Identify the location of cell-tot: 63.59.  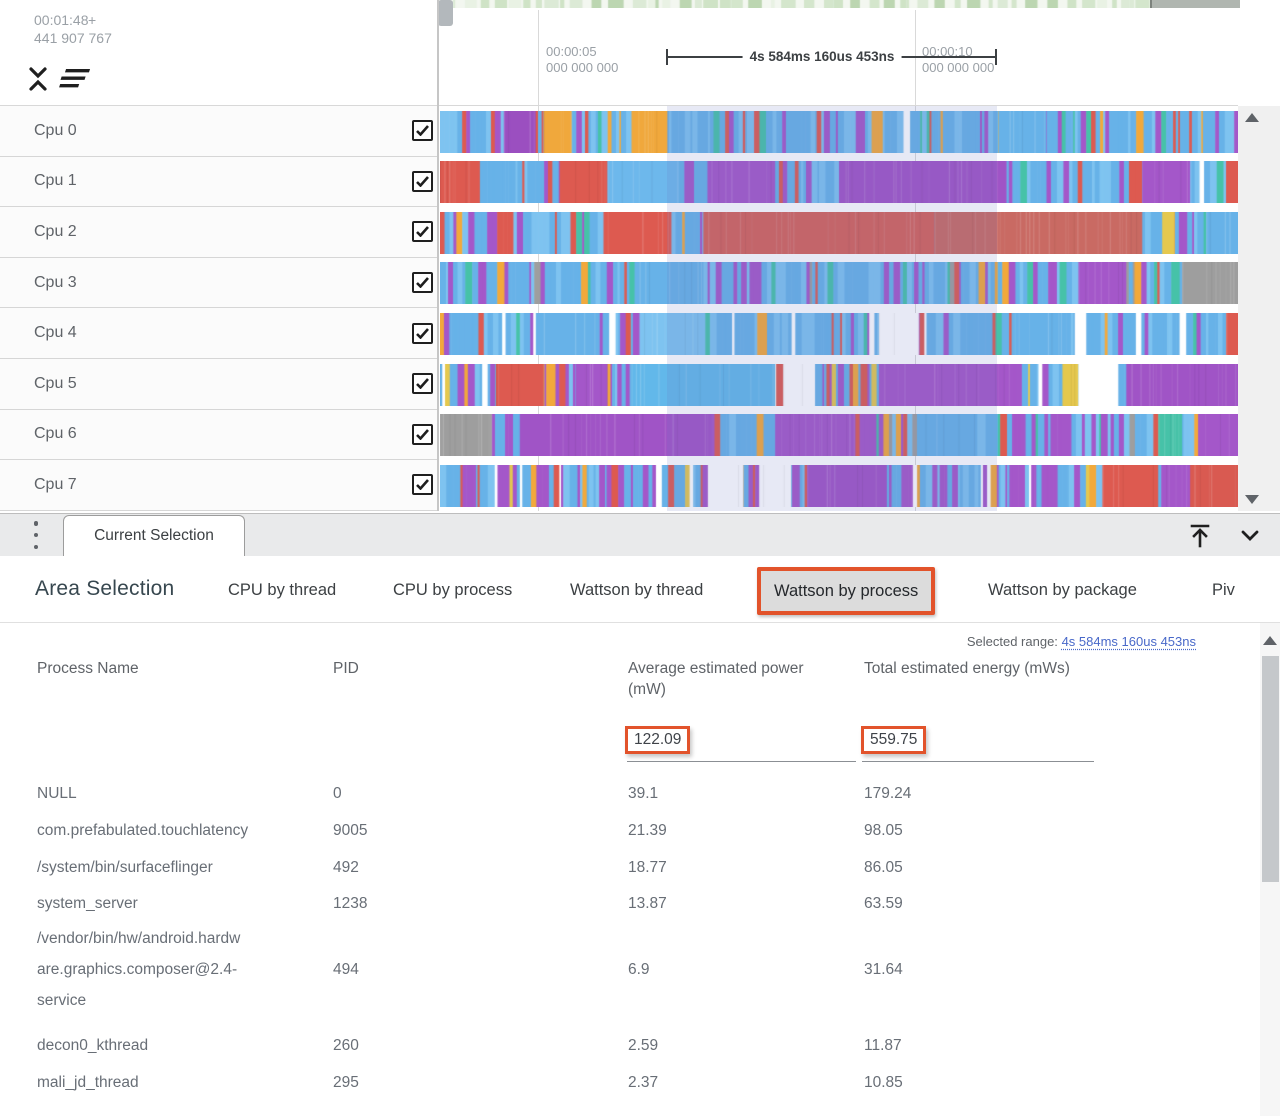
(883, 904).